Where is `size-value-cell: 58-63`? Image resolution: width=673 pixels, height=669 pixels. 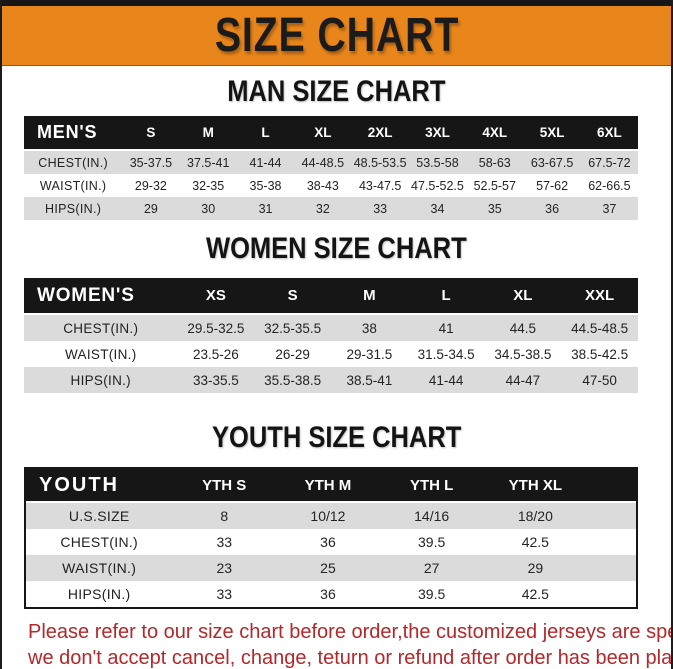
size-value-cell: 58-63 is located at coordinates (494, 162).